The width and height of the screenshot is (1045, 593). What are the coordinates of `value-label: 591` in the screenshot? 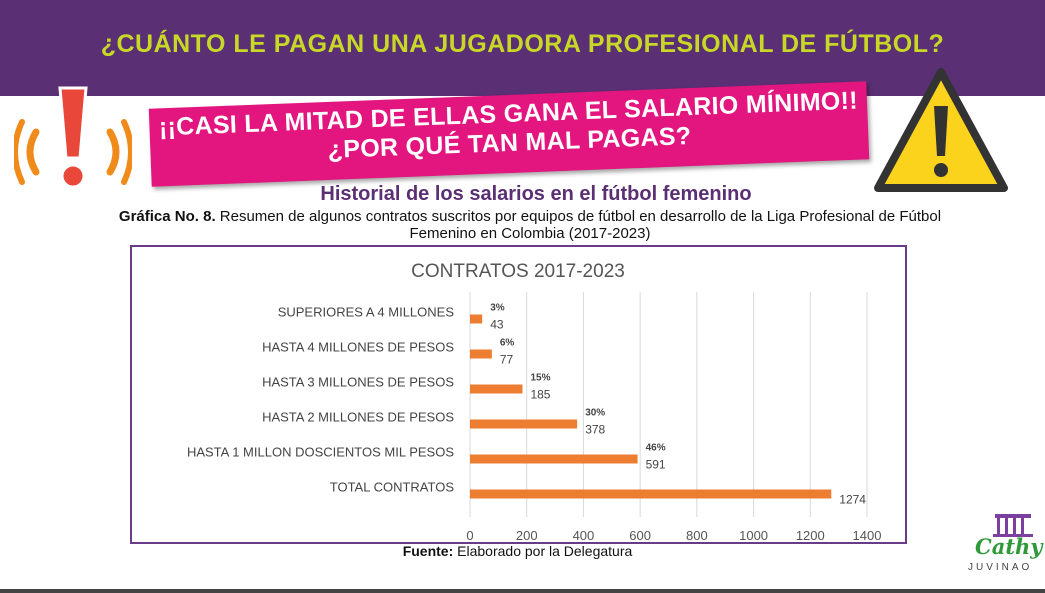 It's located at (656, 465).